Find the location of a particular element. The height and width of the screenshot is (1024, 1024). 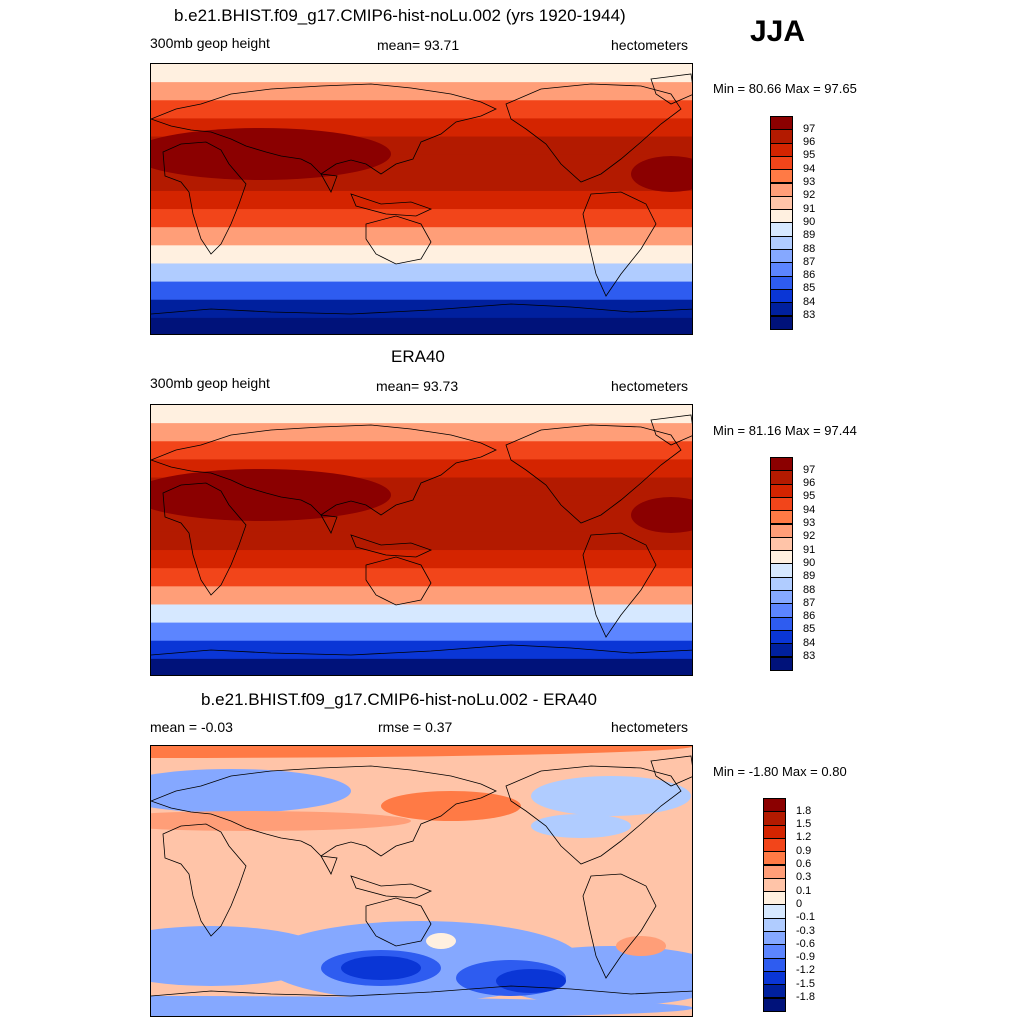

panel-1-mean-label: mean= 93.71 is located at coordinates (418, 45).